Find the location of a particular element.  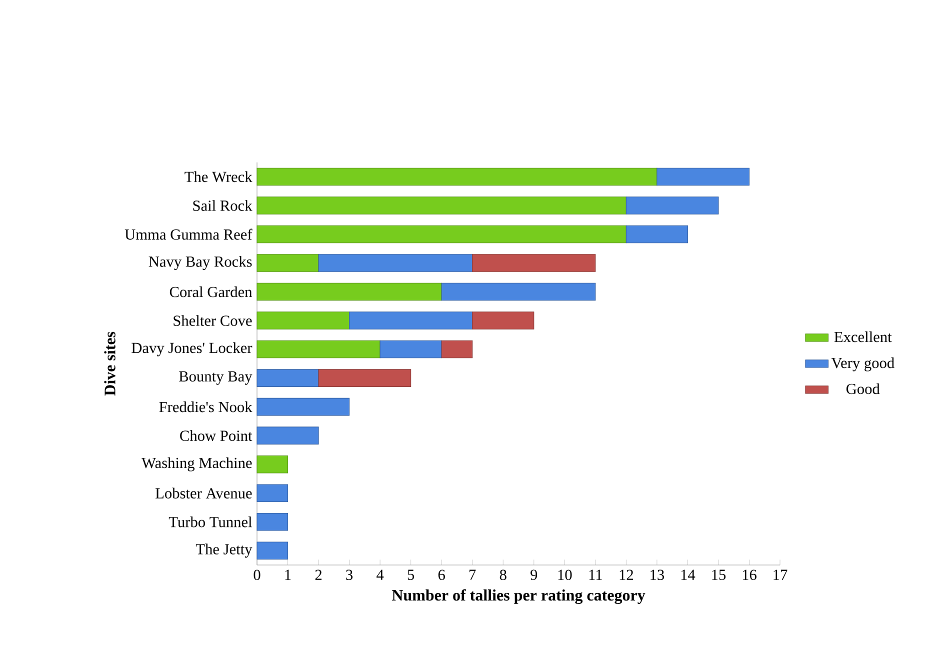

legend-label: Good is located at coordinates (863, 388).